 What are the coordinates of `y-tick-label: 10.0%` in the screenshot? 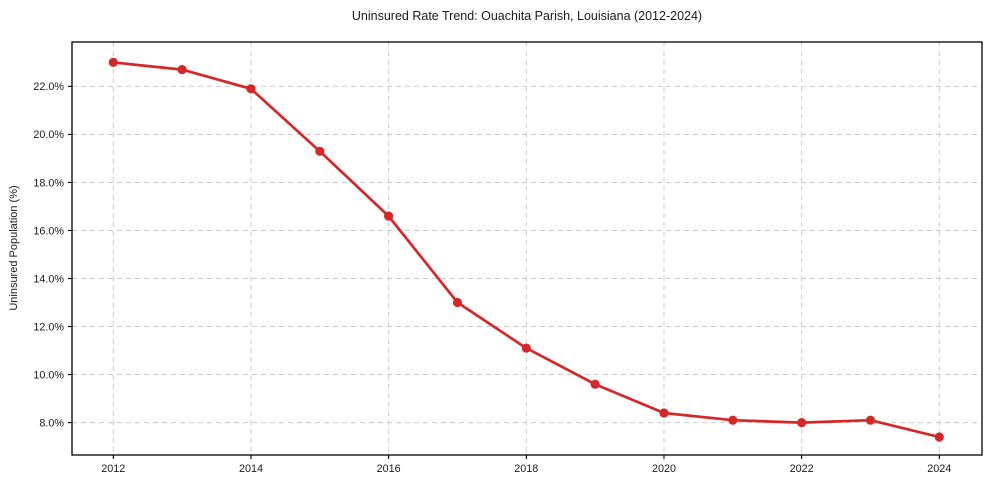 It's located at (48, 375).